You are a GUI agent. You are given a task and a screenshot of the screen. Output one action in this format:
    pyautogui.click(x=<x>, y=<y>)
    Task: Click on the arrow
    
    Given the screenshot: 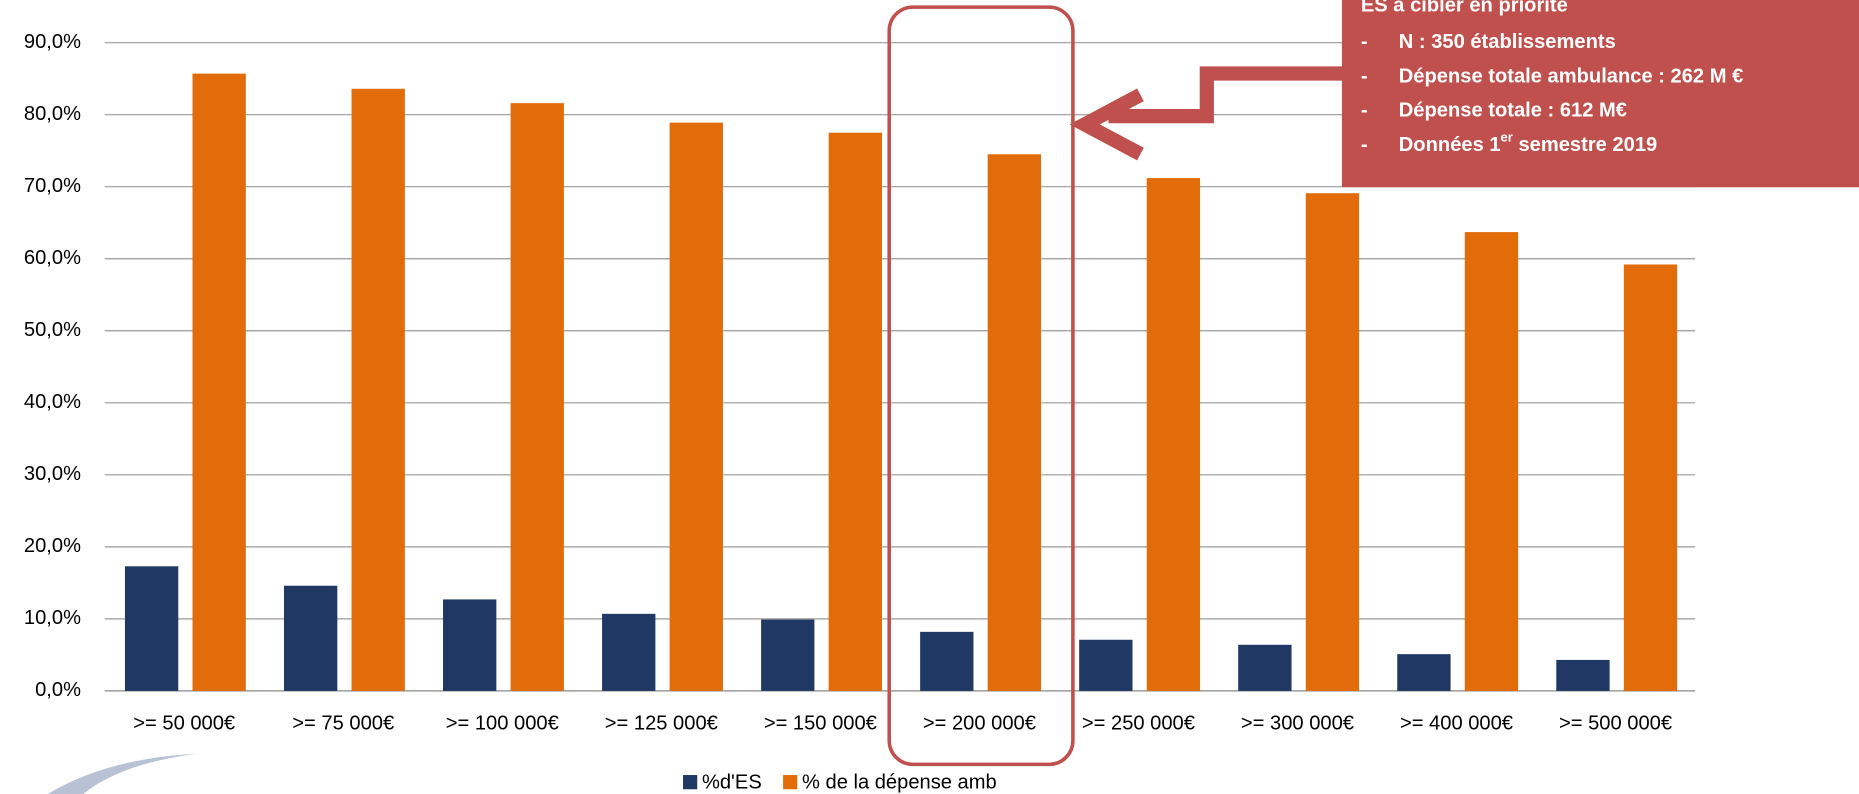 What is the action you would take?
    pyautogui.click(x=1227, y=95)
    